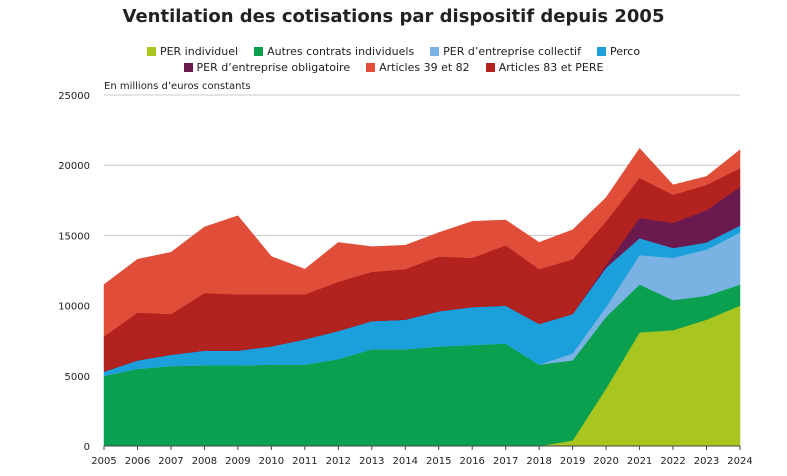 The height and width of the screenshot is (476, 787). I want to click on x-tick-label: 2012, so click(338, 461).